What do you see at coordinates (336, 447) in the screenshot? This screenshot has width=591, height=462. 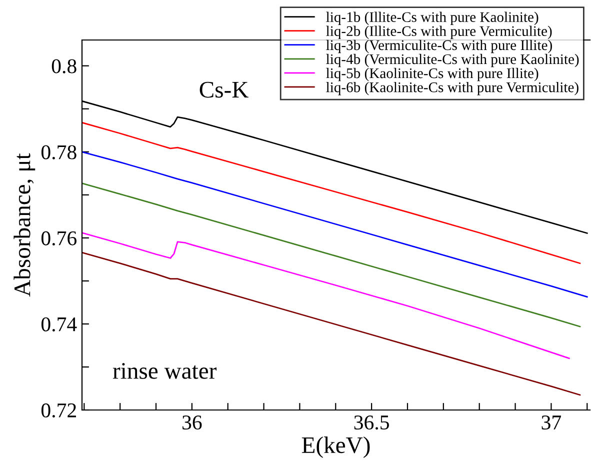 I see `x-axis-title: E(keV)` at bounding box center [336, 447].